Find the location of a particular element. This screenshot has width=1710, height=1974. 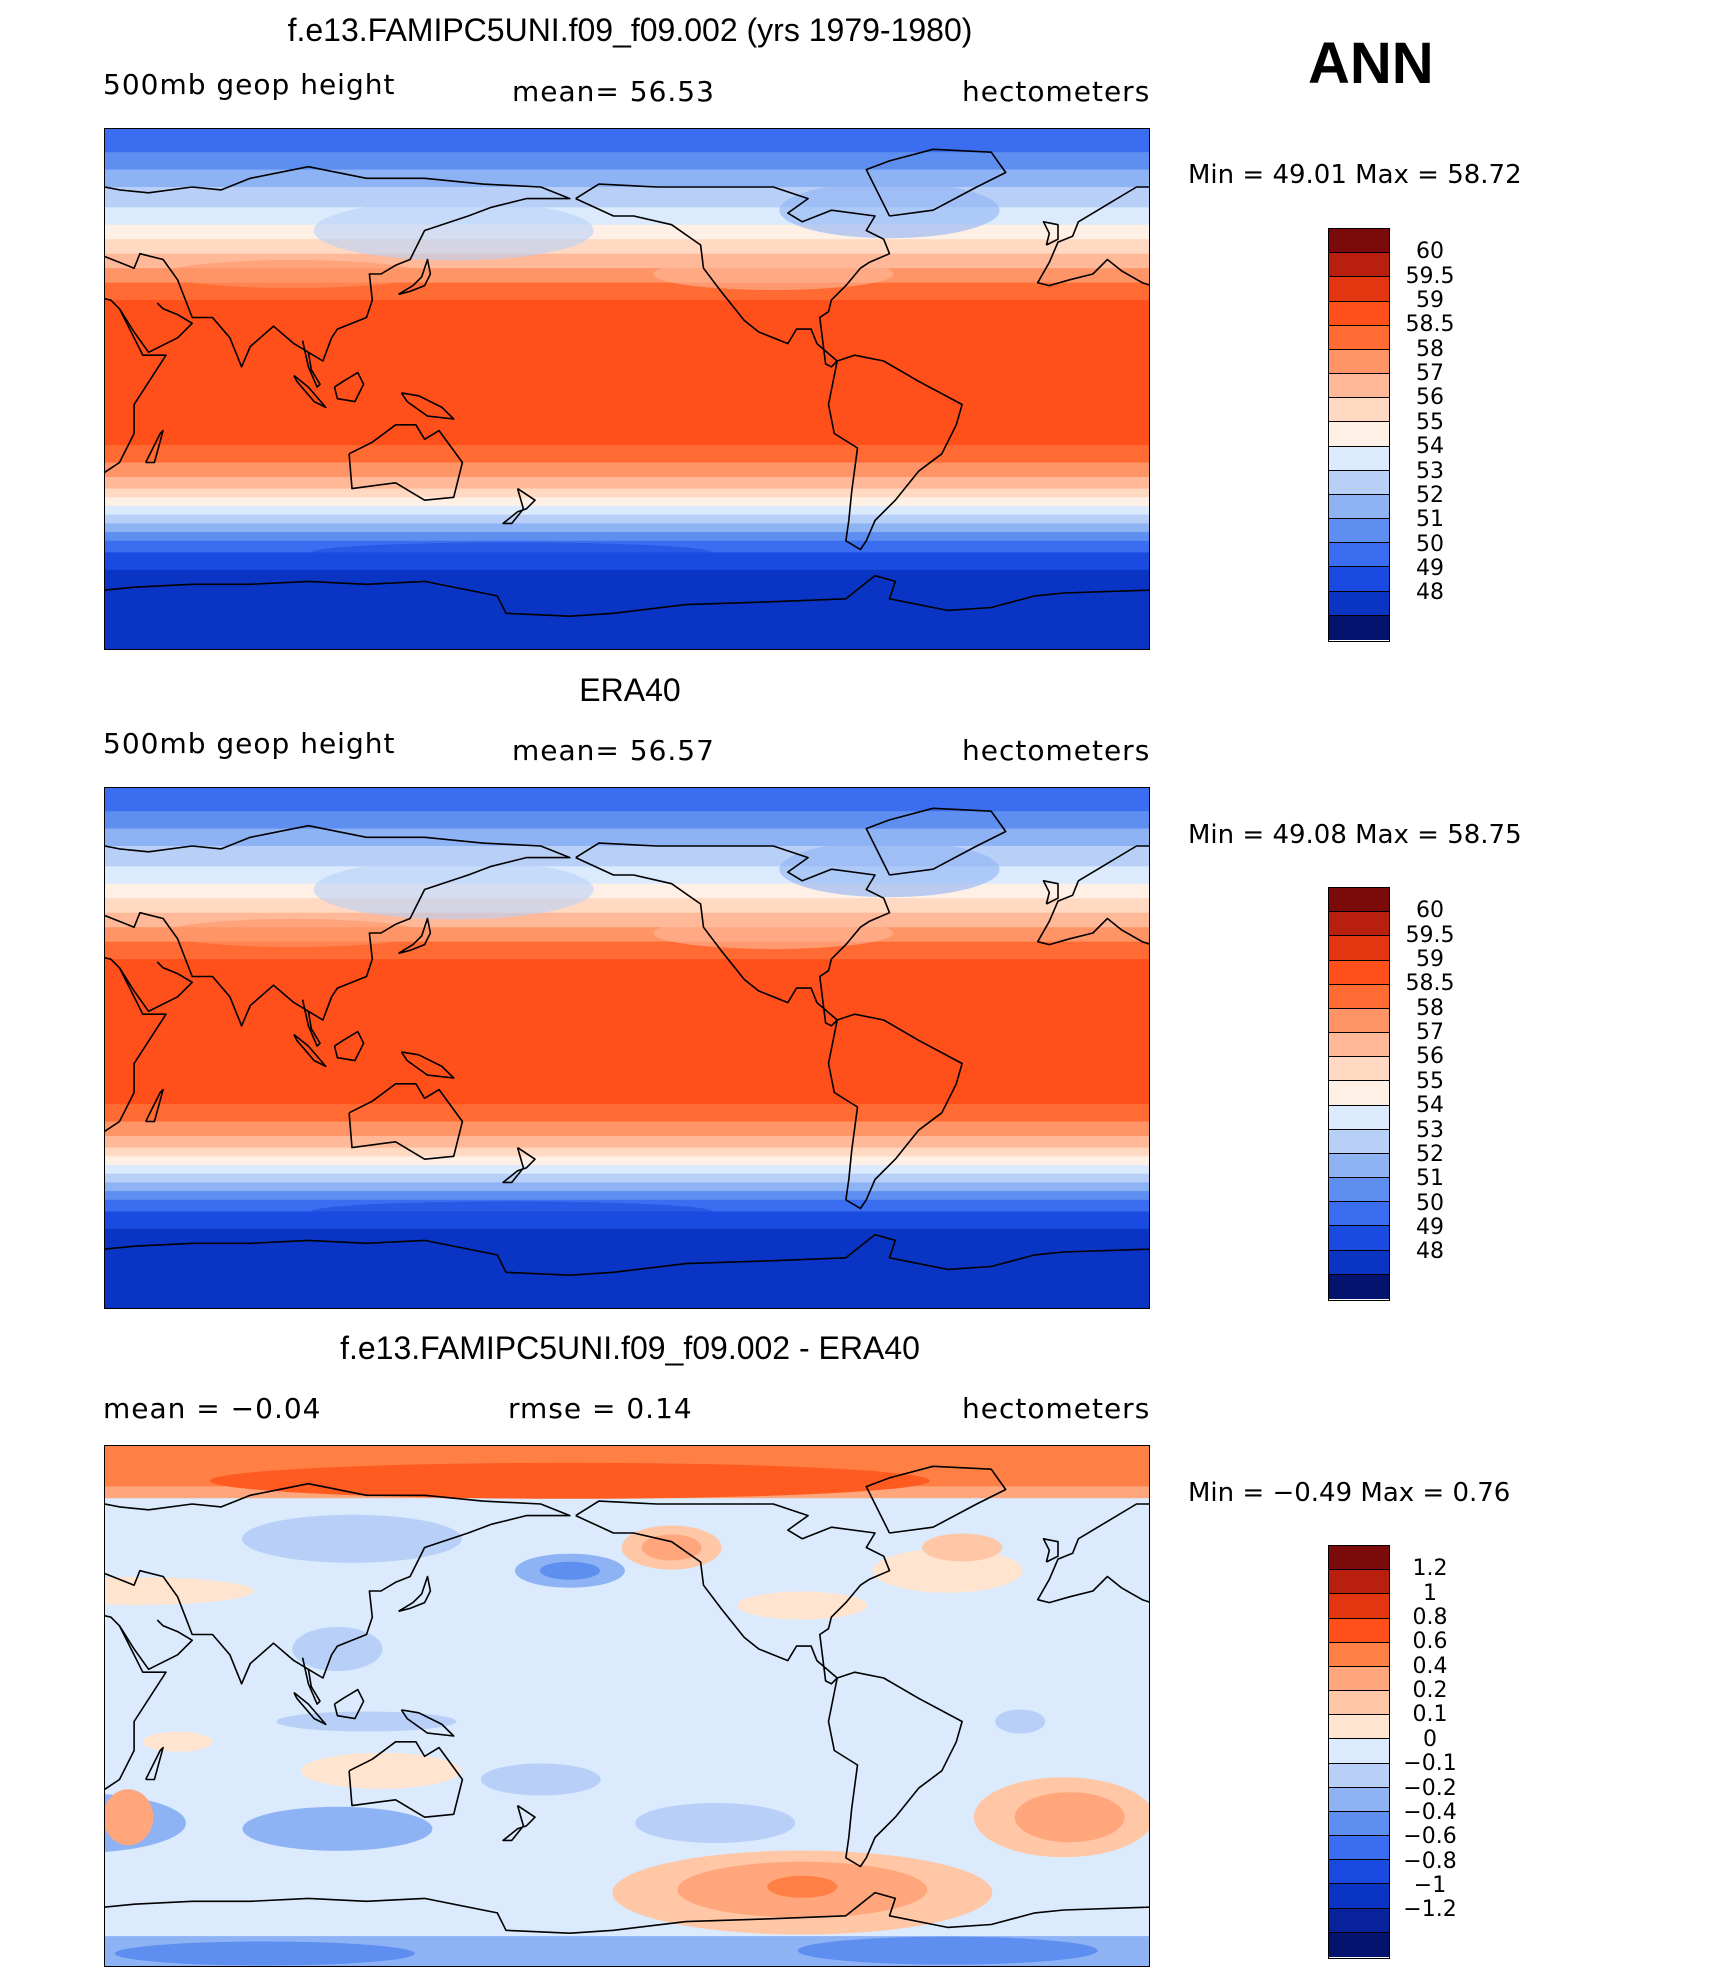

colorbar-tick-label: 58.5 is located at coordinates (1430, 325).